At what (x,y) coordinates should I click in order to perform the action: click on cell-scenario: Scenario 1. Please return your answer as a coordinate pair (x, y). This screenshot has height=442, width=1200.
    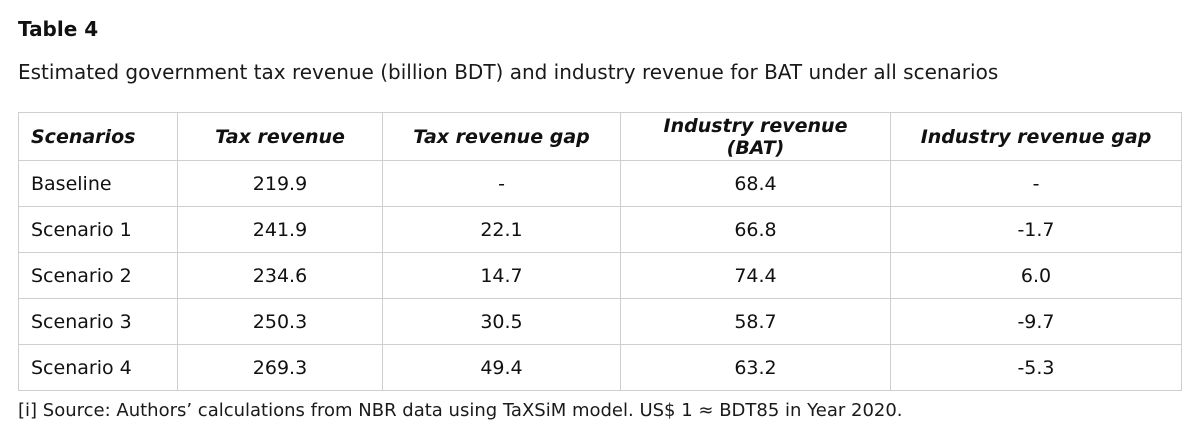
    Looking at the image, I should click on (98, 229).